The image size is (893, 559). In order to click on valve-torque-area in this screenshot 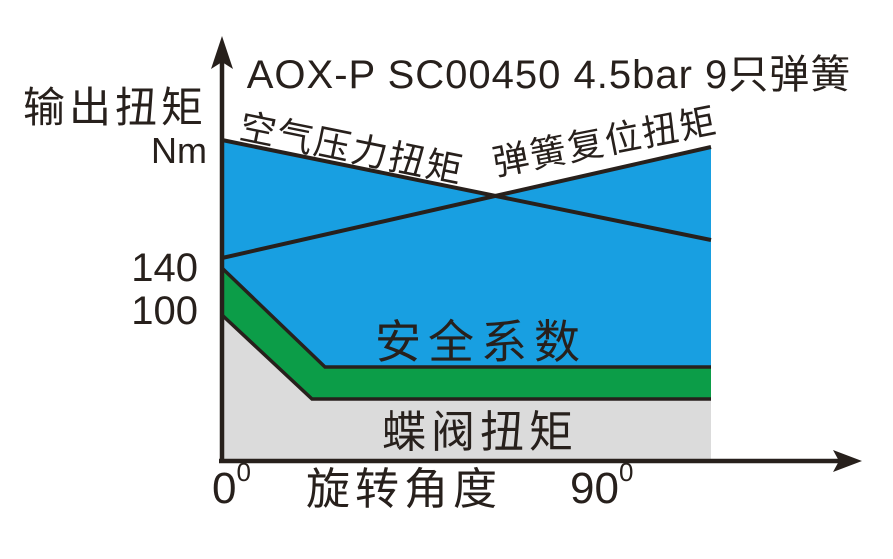, I will do `click(466, 388)`.